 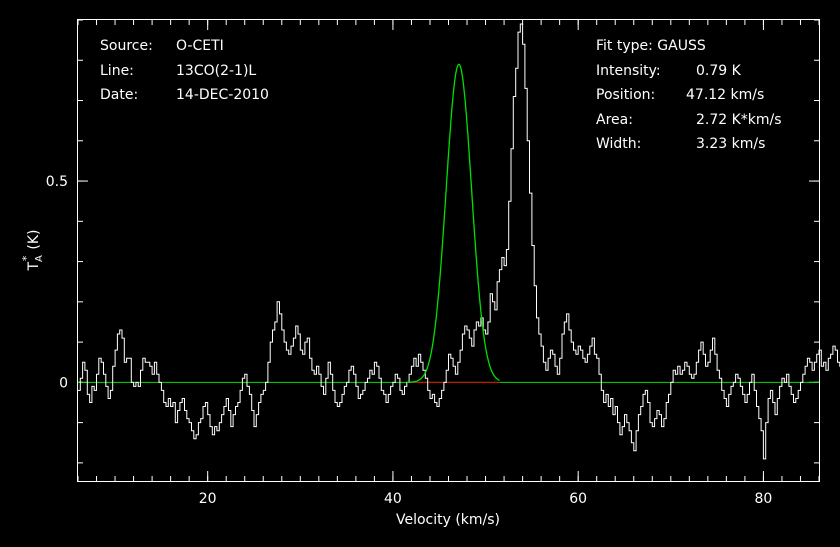 What do you see at coordinates (26, 258) in the screenshot?
I see `y-axis-label-sup: *` at bounding box center [26, 258].